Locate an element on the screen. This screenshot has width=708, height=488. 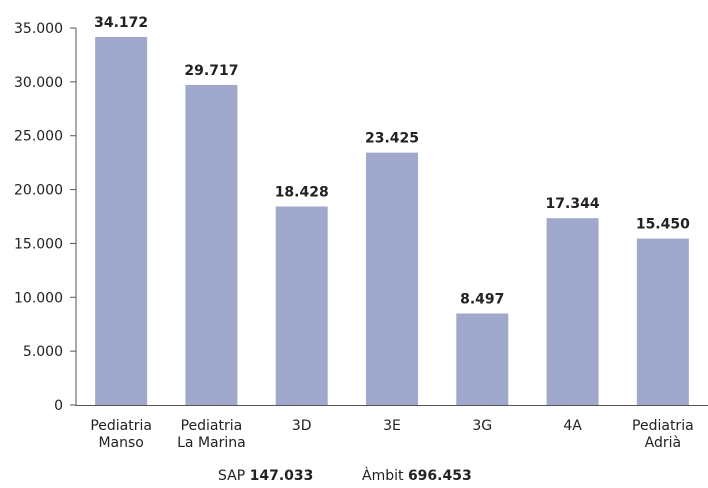
y-tick-label: 10.000 is located at coordinates (38, 298).